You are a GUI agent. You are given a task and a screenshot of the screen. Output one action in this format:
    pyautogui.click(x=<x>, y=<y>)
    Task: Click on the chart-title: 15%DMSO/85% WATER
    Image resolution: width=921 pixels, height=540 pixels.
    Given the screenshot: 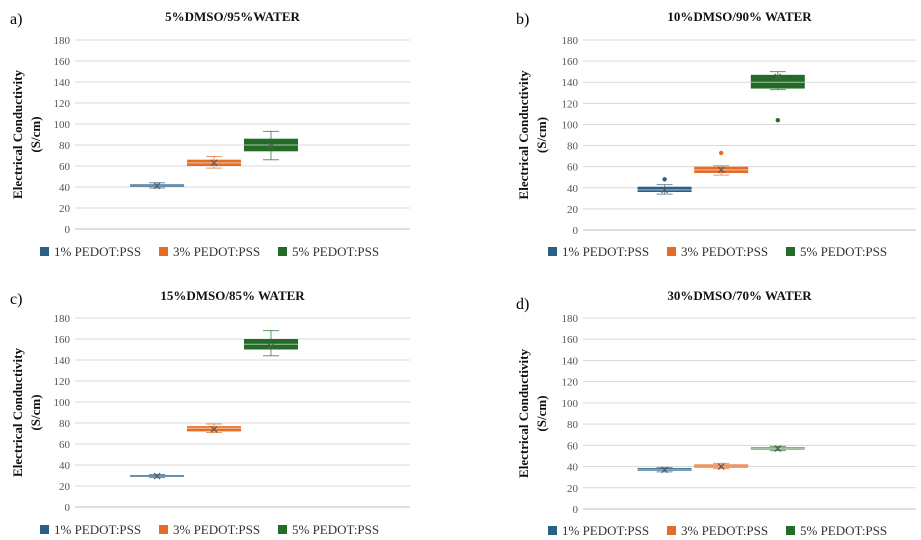 What is the action you would take?
    pyautogui.click(x=232, y=295)
    